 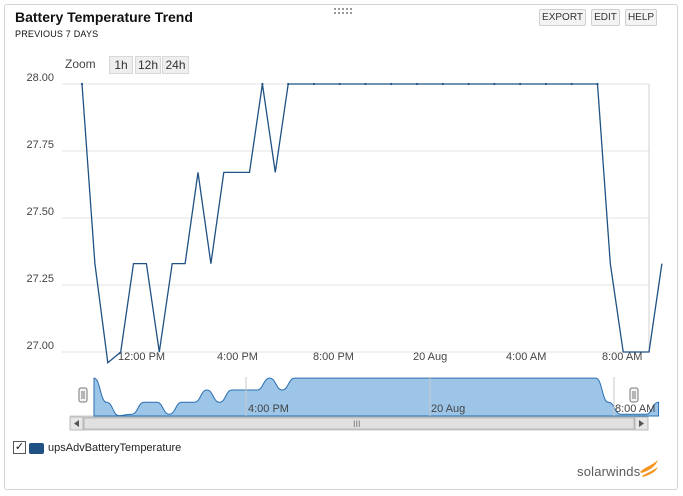 What do you see at coordinates (175, 65) in the screenshot?
I see `zoom-24h-button: 24h` at bounding box center [175, 65].